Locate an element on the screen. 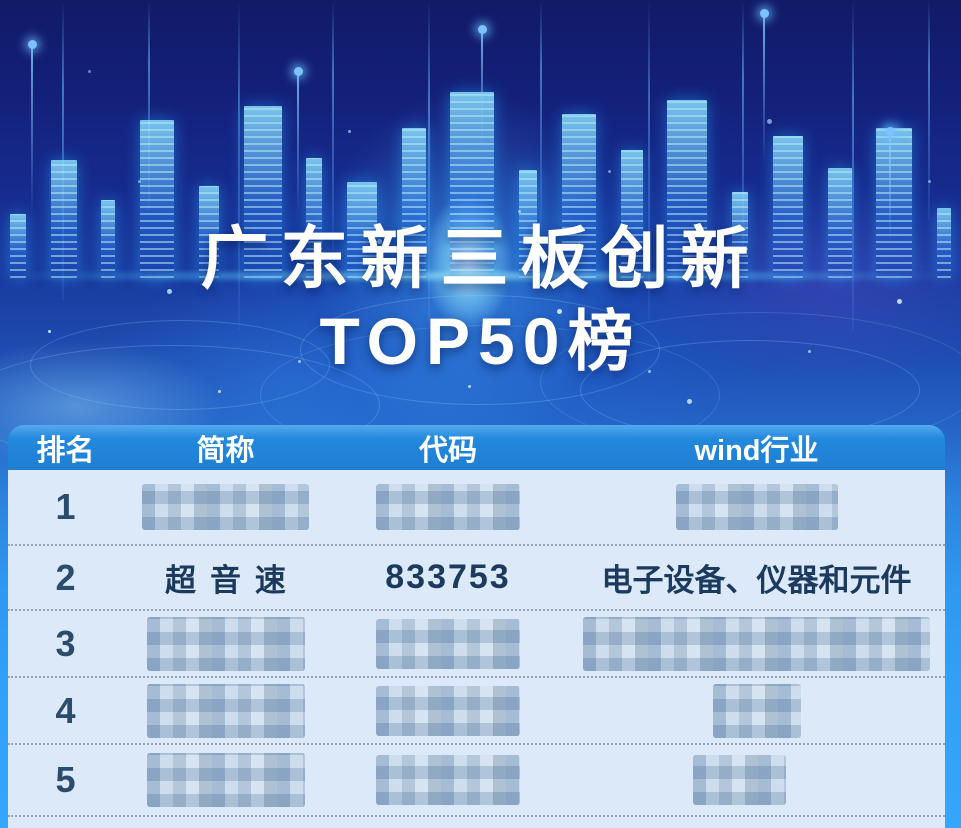 The height and width of the screenshot is (828, 961). table-row: 2 超音速 833753 电子设备、仪器和元件 is located at coordinates (476, 578).